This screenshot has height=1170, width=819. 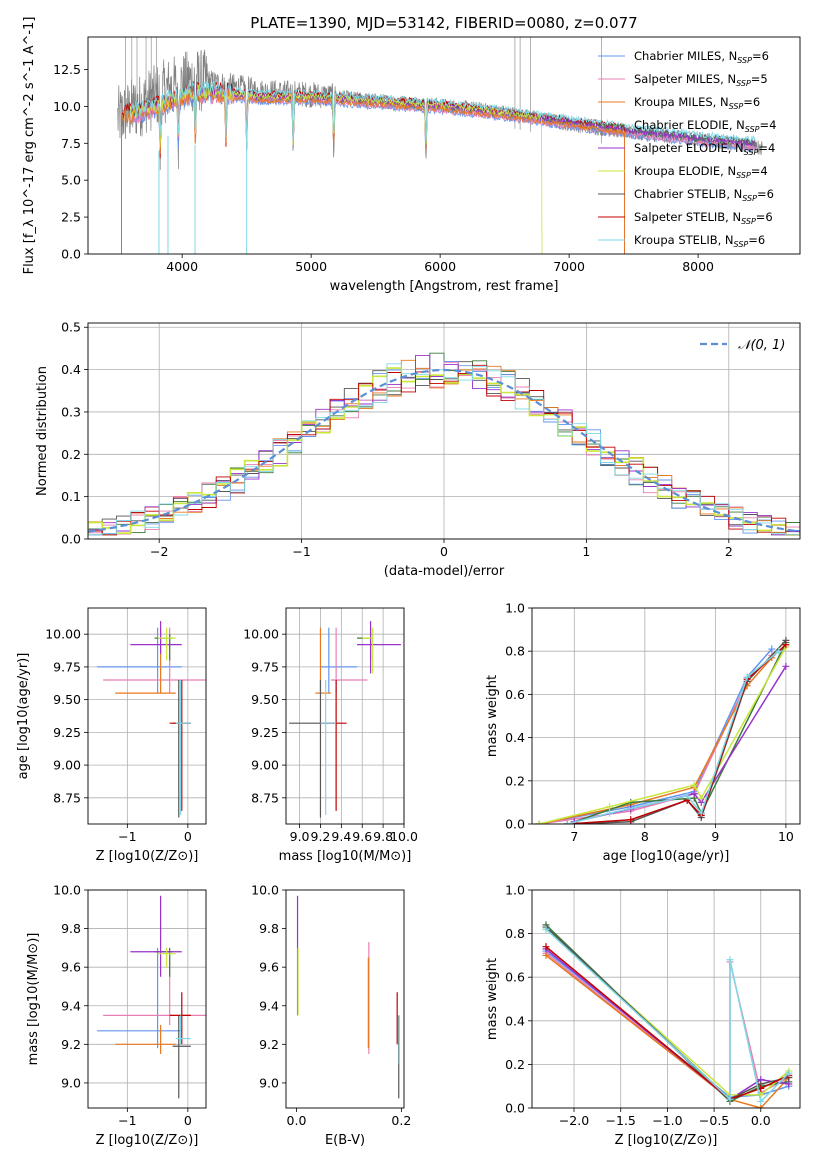 I want to click on y-tick-label: 12.5, so click(x=67, y=69).